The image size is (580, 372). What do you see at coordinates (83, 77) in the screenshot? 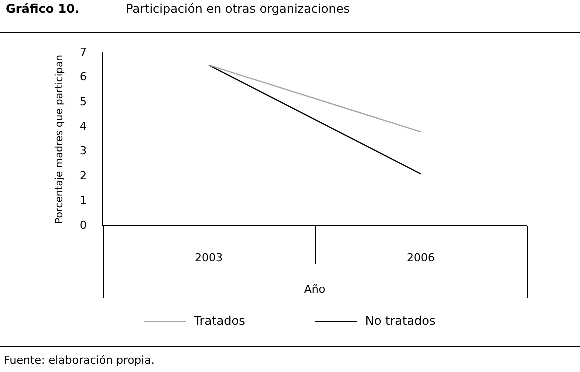
I see `y-tick-label: 6` at bounding box center [83, 77].